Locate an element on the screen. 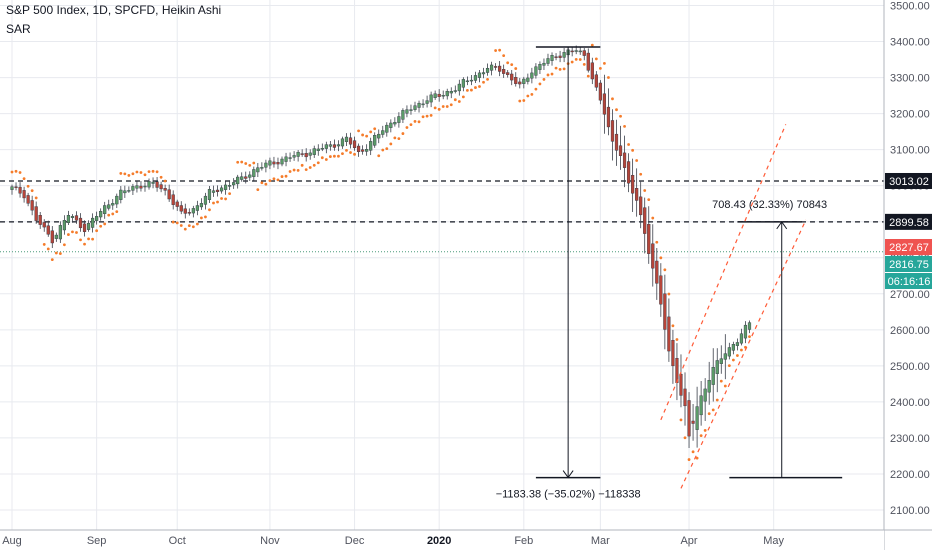 This screenshot has height=550, width=932. price-badge-label: 2816.75 is located at coordinates (909, 265).